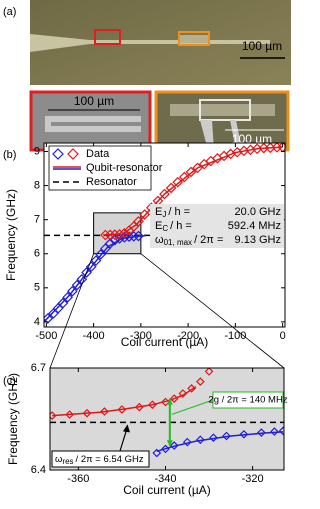  Describe the element at coordinates (38, 470) in the screenshot. I see `y-tick-label: 6.4` at that location.